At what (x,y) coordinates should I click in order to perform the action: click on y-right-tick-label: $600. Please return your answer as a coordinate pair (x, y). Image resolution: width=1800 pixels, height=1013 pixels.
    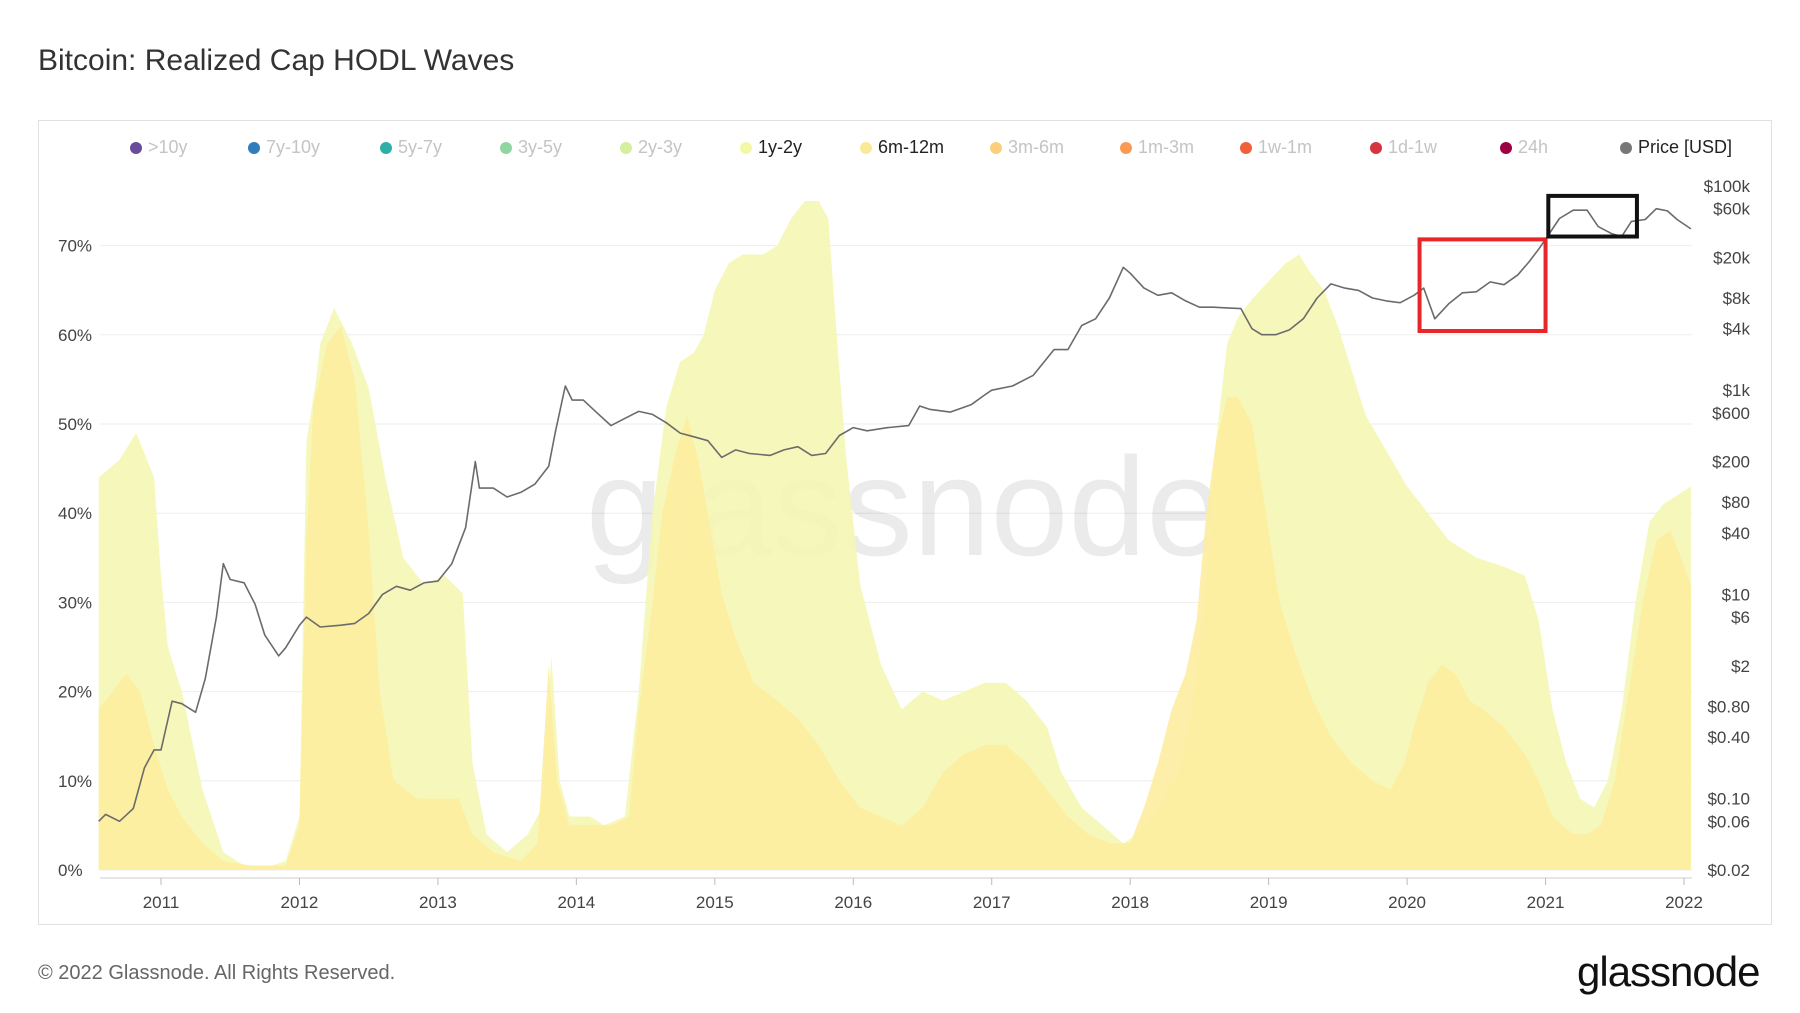
    Looking at the image, I should click on (1731, 413).